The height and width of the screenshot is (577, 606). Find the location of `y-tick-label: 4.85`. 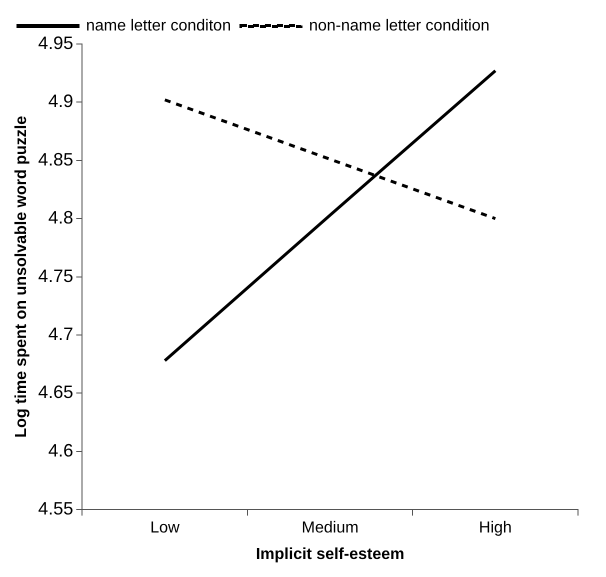

y-tick-label: 4.85 is located at coordinates (56, 159).